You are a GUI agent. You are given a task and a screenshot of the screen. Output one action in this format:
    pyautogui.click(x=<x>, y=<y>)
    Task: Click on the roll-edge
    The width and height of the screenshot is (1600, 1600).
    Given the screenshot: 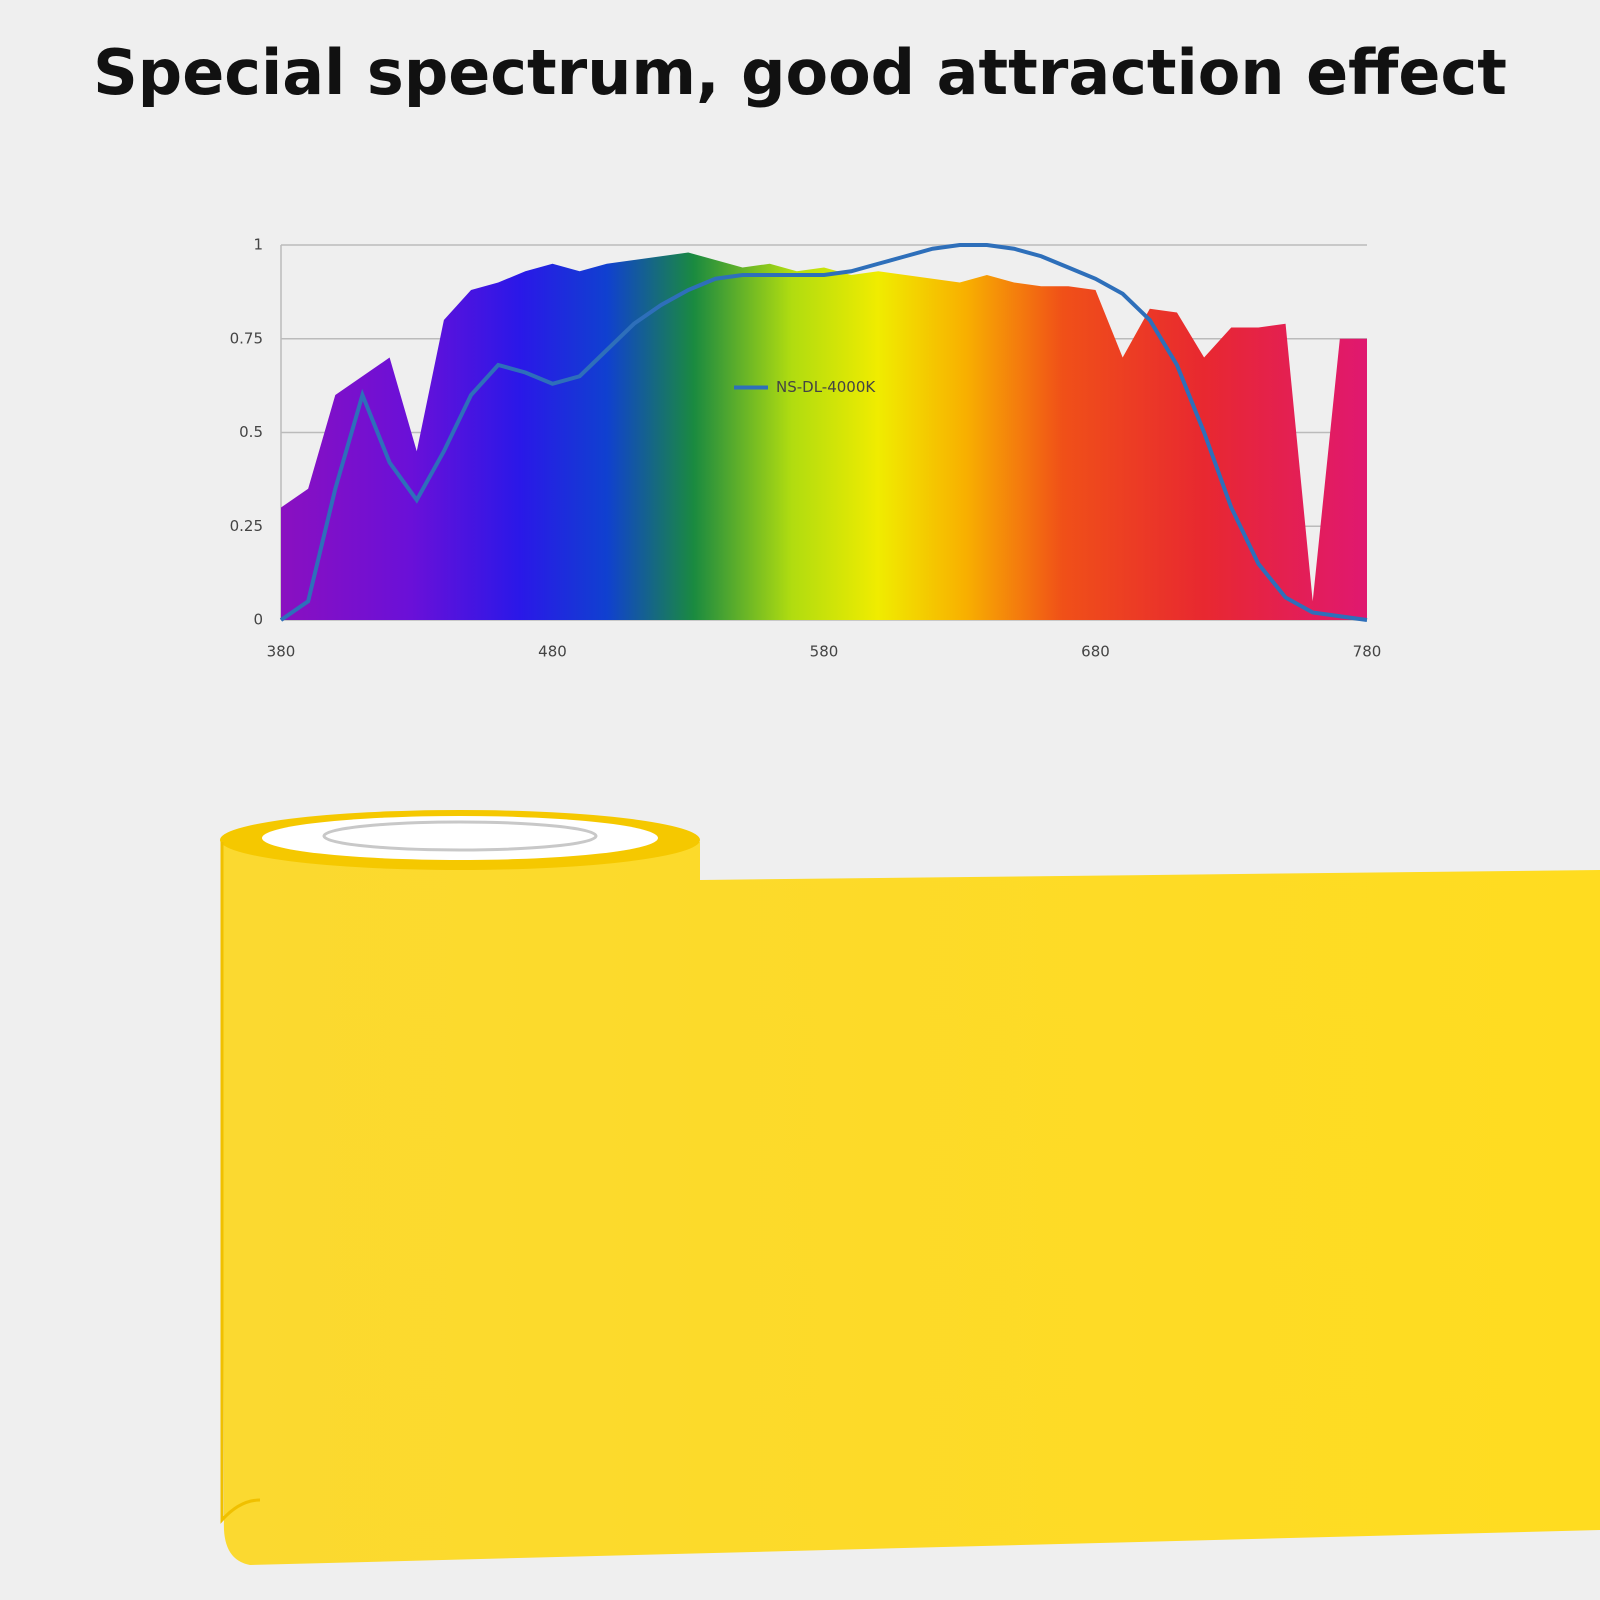 What is the action you would take?
    pyautogui.click(x=240, y=1183)
    